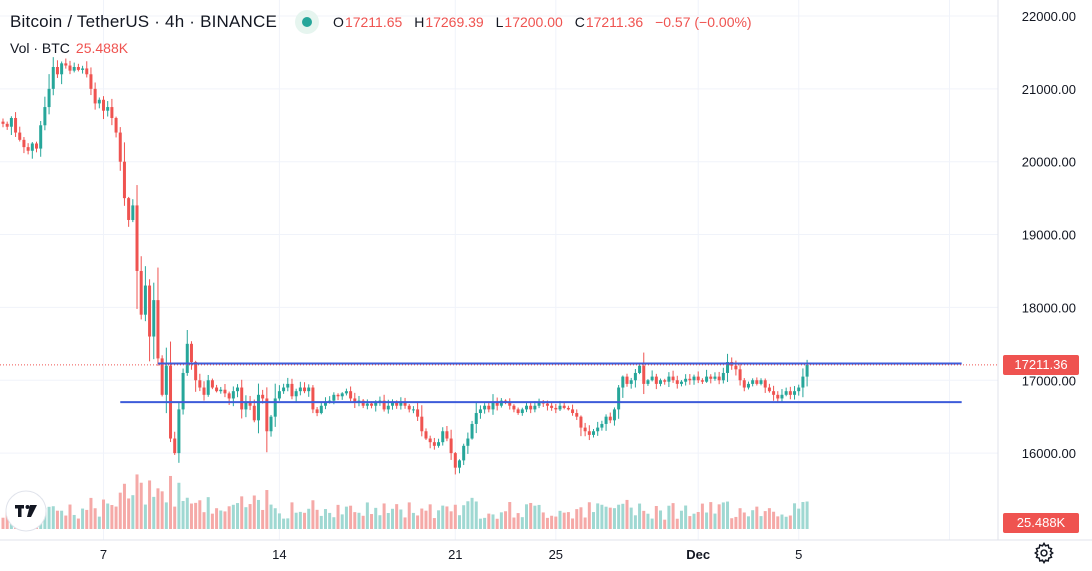  What do you see at coordinates (455, 554) in the screenshot?
I see `time-tick-label: 21` at bounding box center [455, 554].